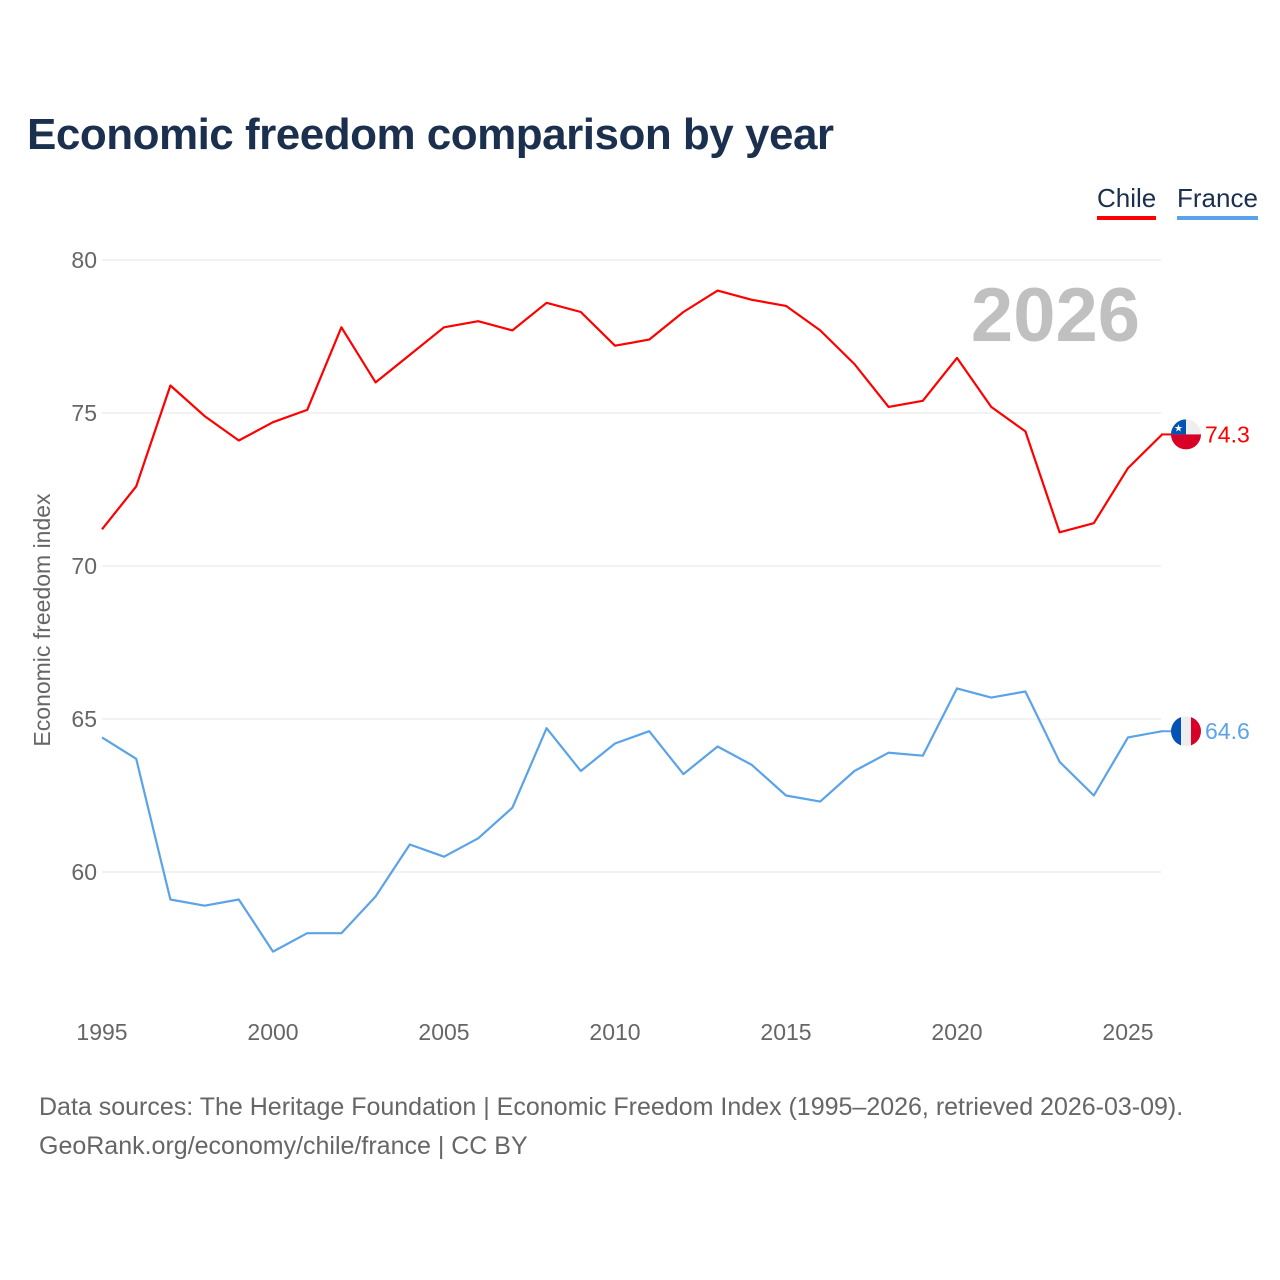 This screenshot has width=1280, height=1280. What do you see at coordinates (1227, 434) in the screenshot?
I see `end-value-label: 74.3` at bounding box center [1227, 434].